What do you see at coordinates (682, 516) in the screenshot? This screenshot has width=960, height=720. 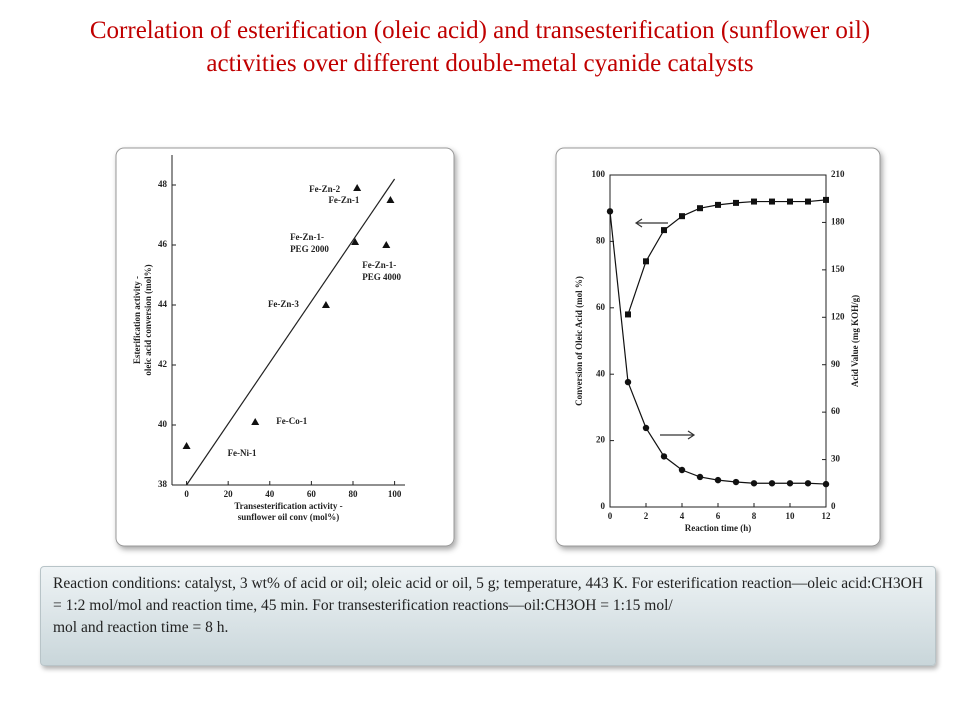 I see `x-tick-label: 4` at bounding box center [682, 516].